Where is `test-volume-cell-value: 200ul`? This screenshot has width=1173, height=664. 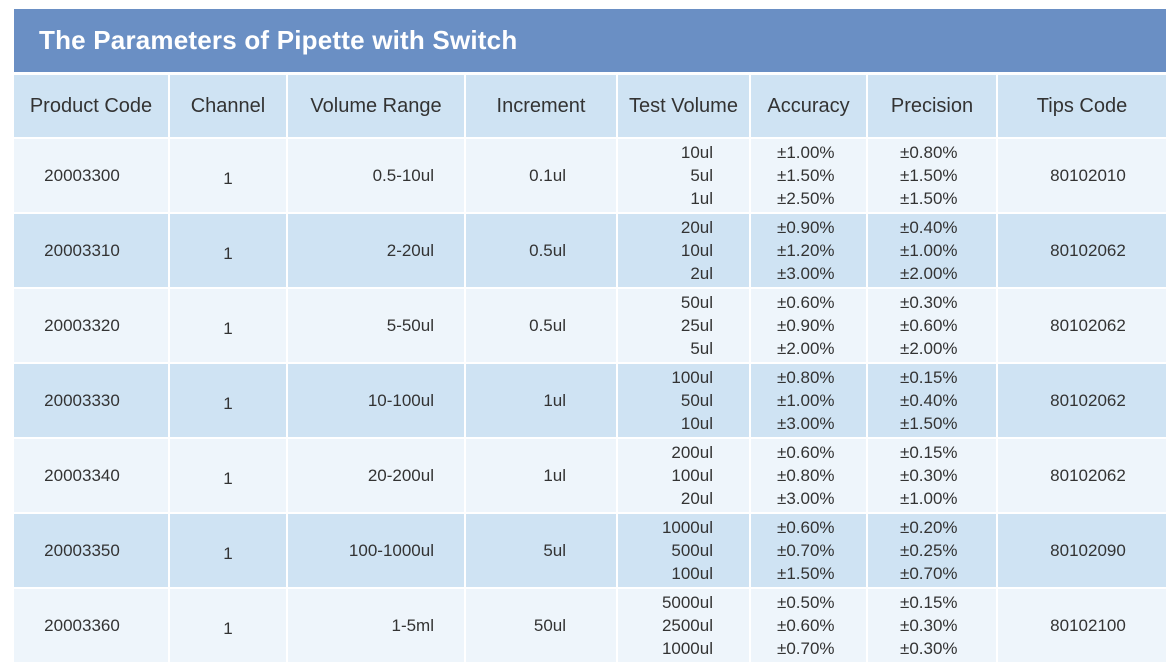
test-volume-cell-value: 200ul is located at coordinates (692, 452).